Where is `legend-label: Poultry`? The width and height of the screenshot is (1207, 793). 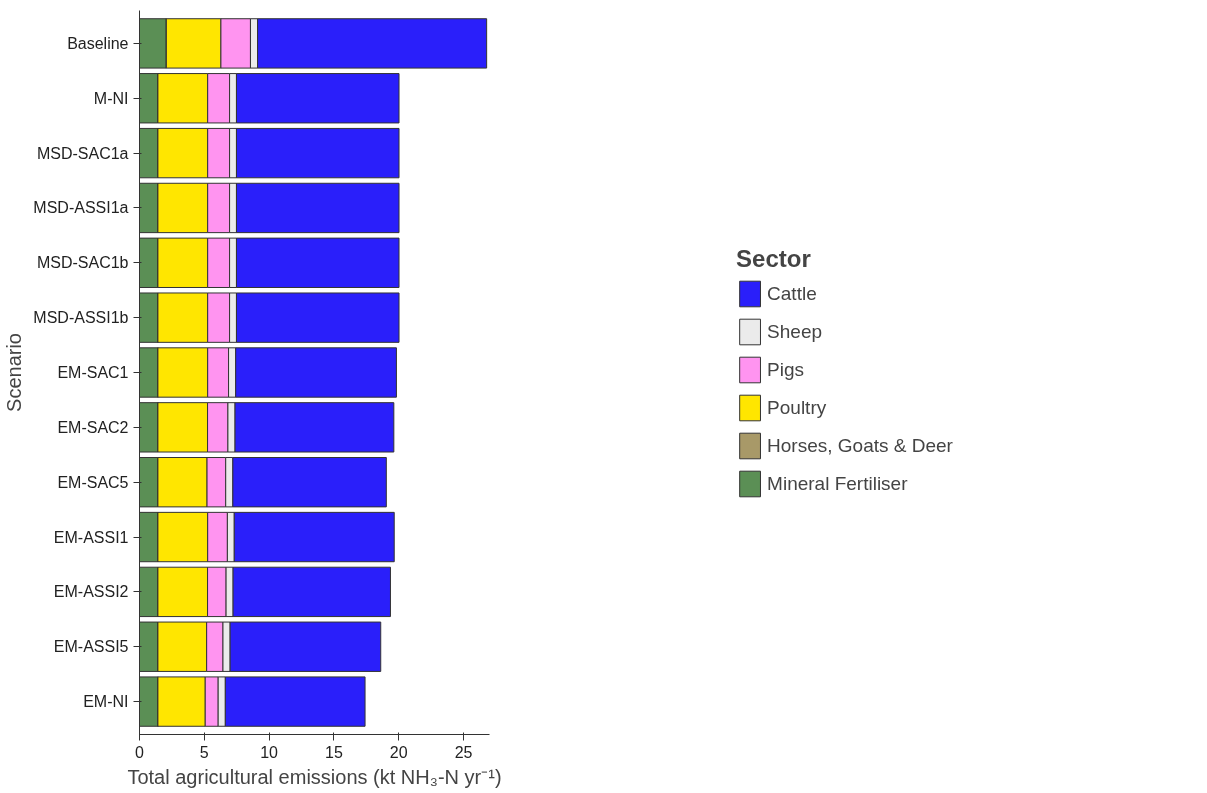
legend-label: Poultry is located at coordinates (797, 407).